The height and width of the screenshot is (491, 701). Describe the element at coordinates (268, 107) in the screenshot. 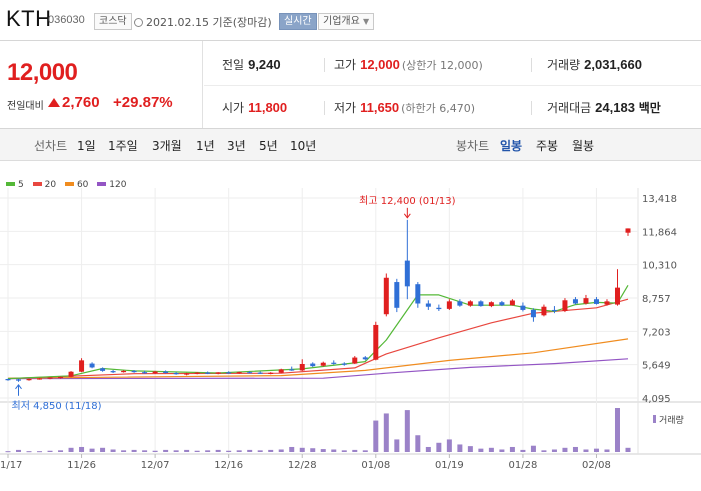

I see `stat-value: 11,800` at that location.